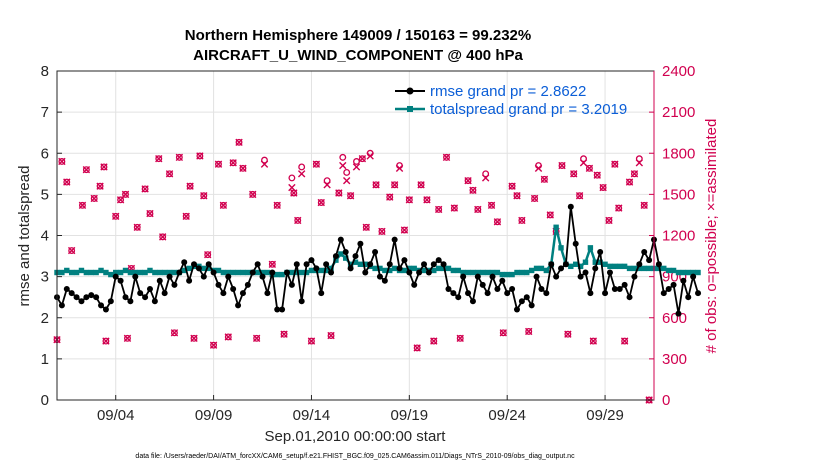 This screenshot has height=470, width=830. I want to click on legend-spread-marker, so click(410, 109).